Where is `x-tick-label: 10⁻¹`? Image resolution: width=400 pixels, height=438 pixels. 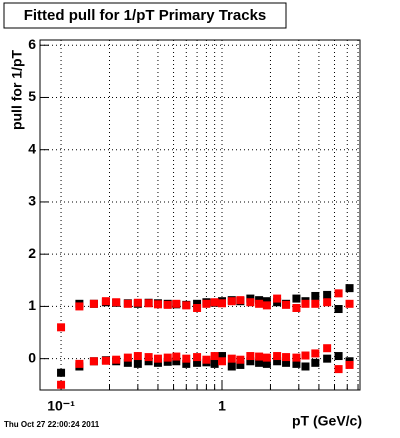 x-tick-label: 10⁻¹ is located at coordinates (61, 406).